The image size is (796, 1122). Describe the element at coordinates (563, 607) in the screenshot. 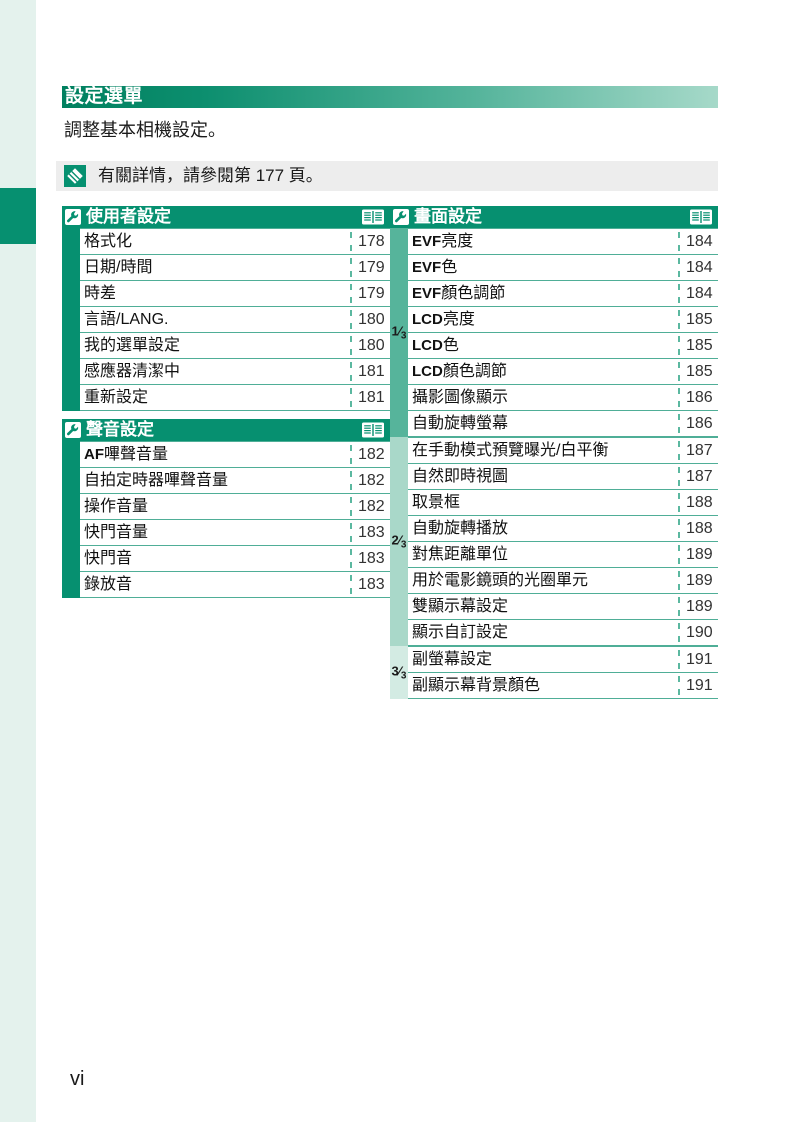

I see `menu-row: 雙顯示幕設定 189` at that location.